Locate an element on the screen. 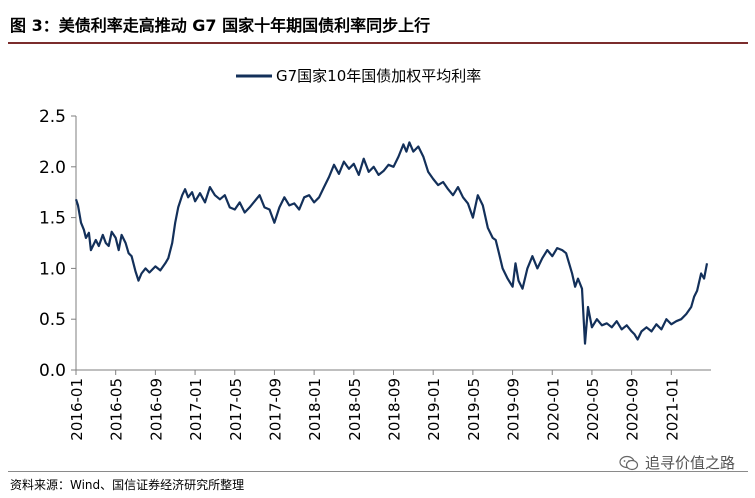 The height and width of the screenshot is (498, 755). y-tick-label: 2.0 is located at coordinates (52, 168).